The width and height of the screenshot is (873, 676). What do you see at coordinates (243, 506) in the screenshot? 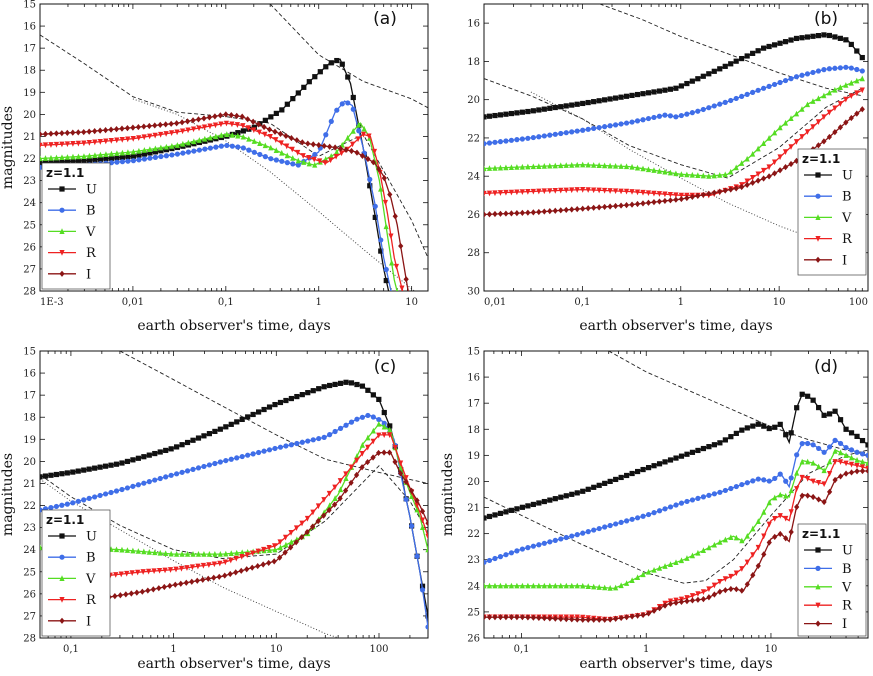
I see `series-R` at bounding box center [243, 506].